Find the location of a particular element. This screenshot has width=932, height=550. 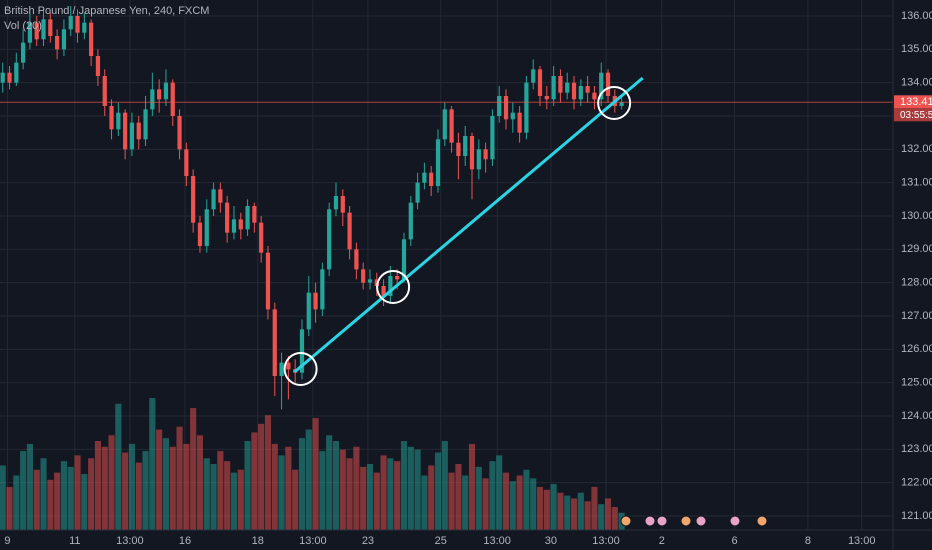

x-tick-label: 25 is located at coordinates (441, 541).